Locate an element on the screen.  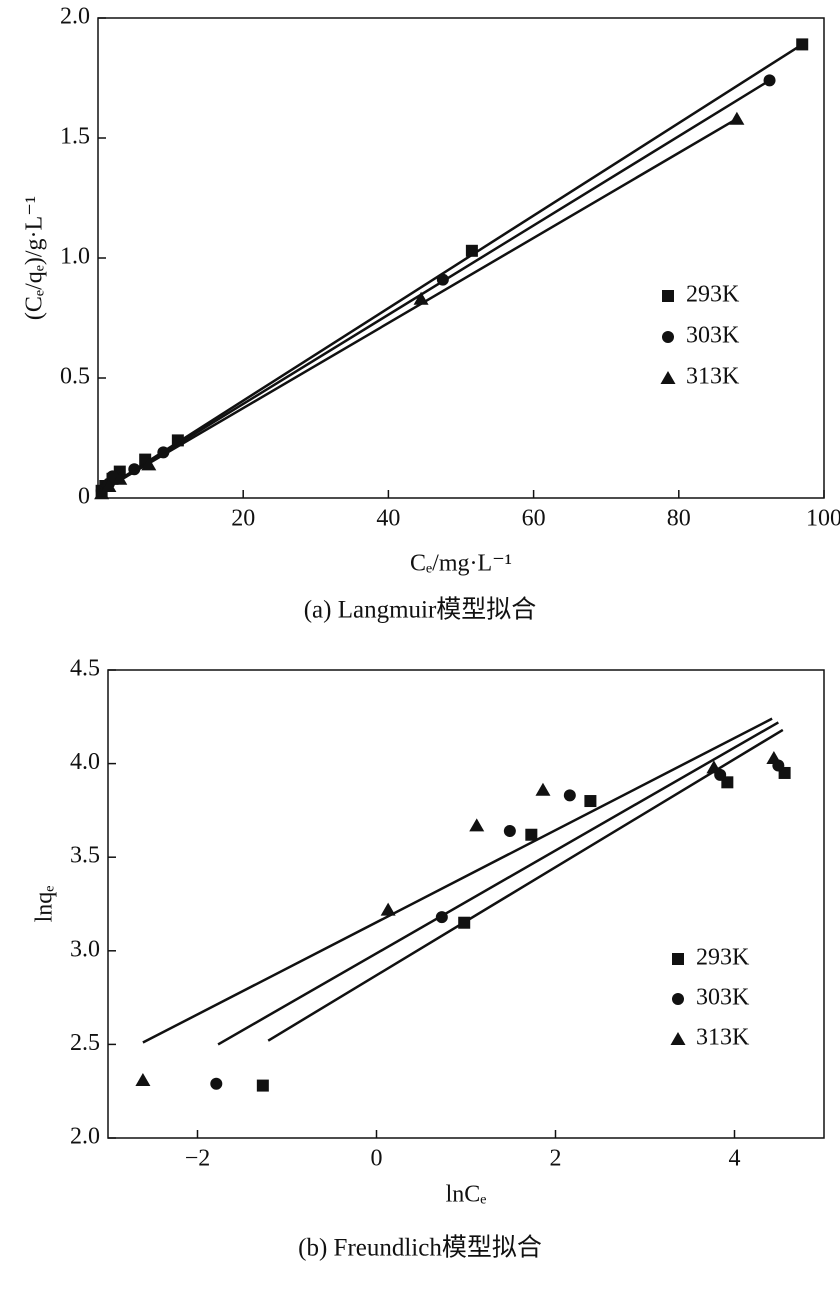
x-tick-label: 40 is located at coordinates (388, 519).